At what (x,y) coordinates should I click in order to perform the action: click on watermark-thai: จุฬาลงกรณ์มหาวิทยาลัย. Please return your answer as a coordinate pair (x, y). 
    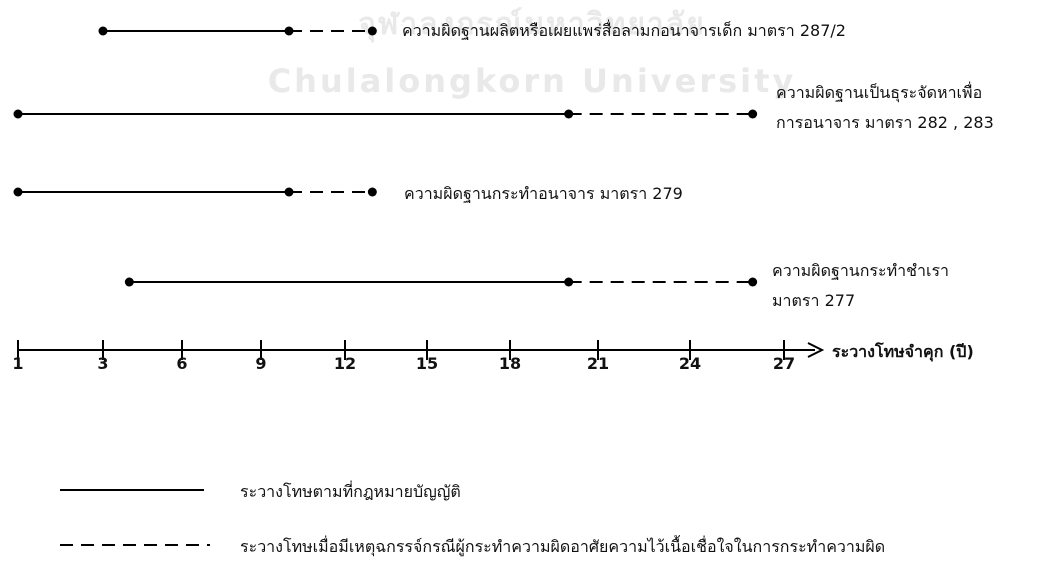
    Looking at the image, I should click on (532, 24).